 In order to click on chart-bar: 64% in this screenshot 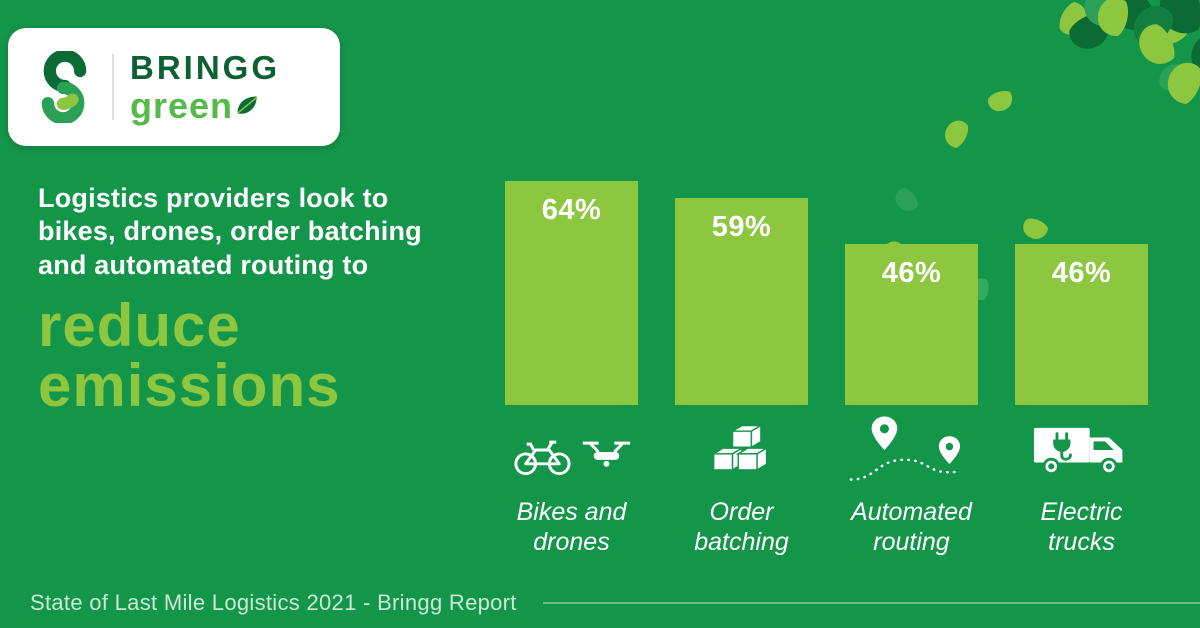, I will do `click(571, 293)`.